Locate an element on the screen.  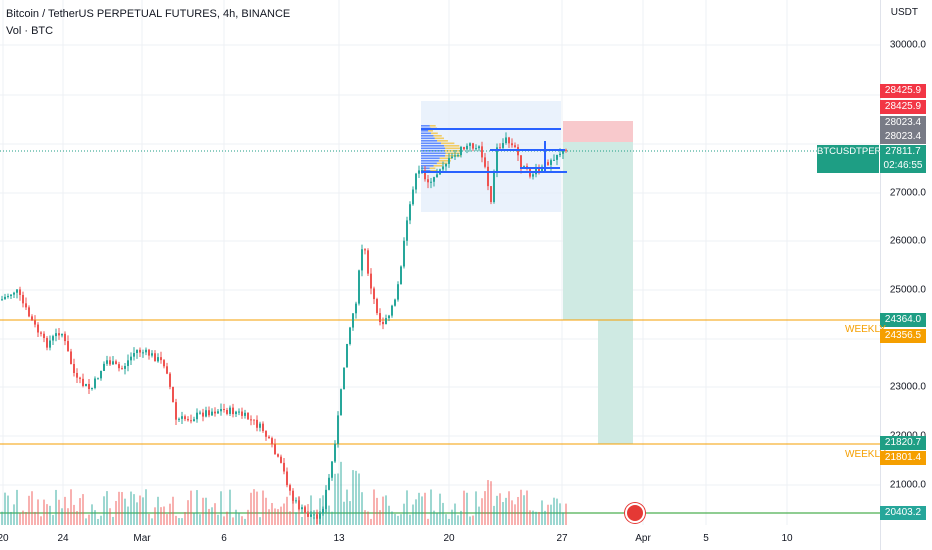
price-tick: 26000.0 is located at coordinates (907, 241).